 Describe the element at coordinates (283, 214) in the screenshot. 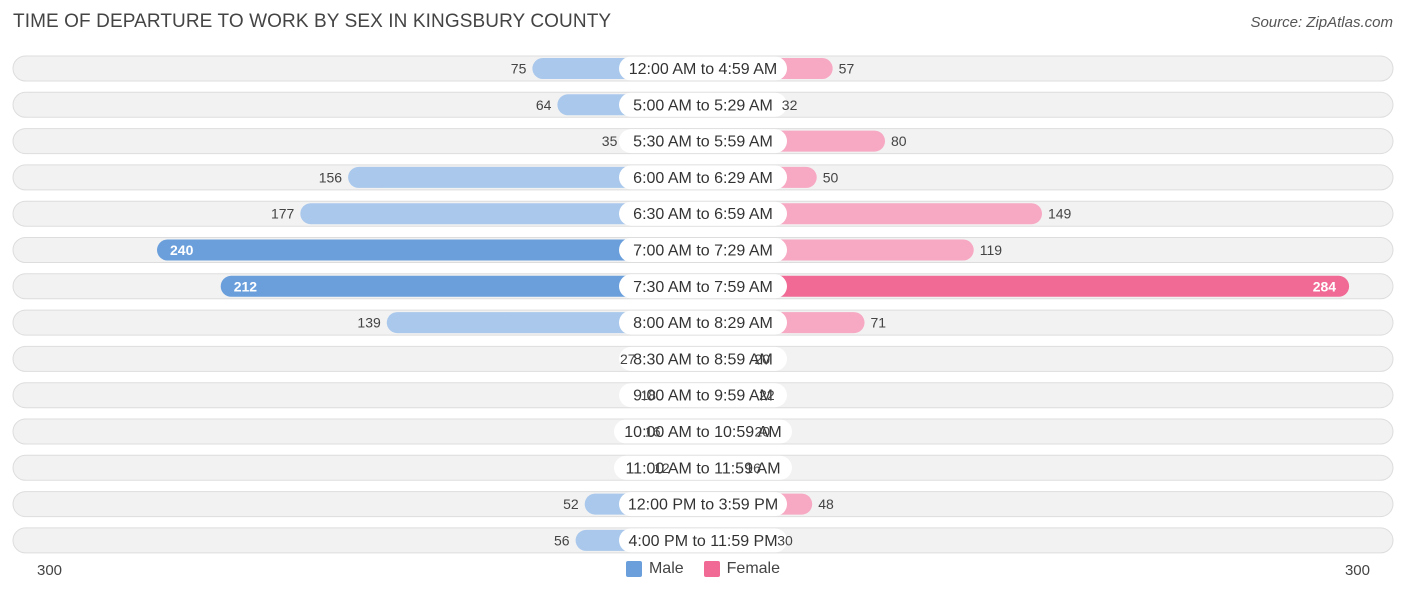

I see `value-label-male: 177` at that location.